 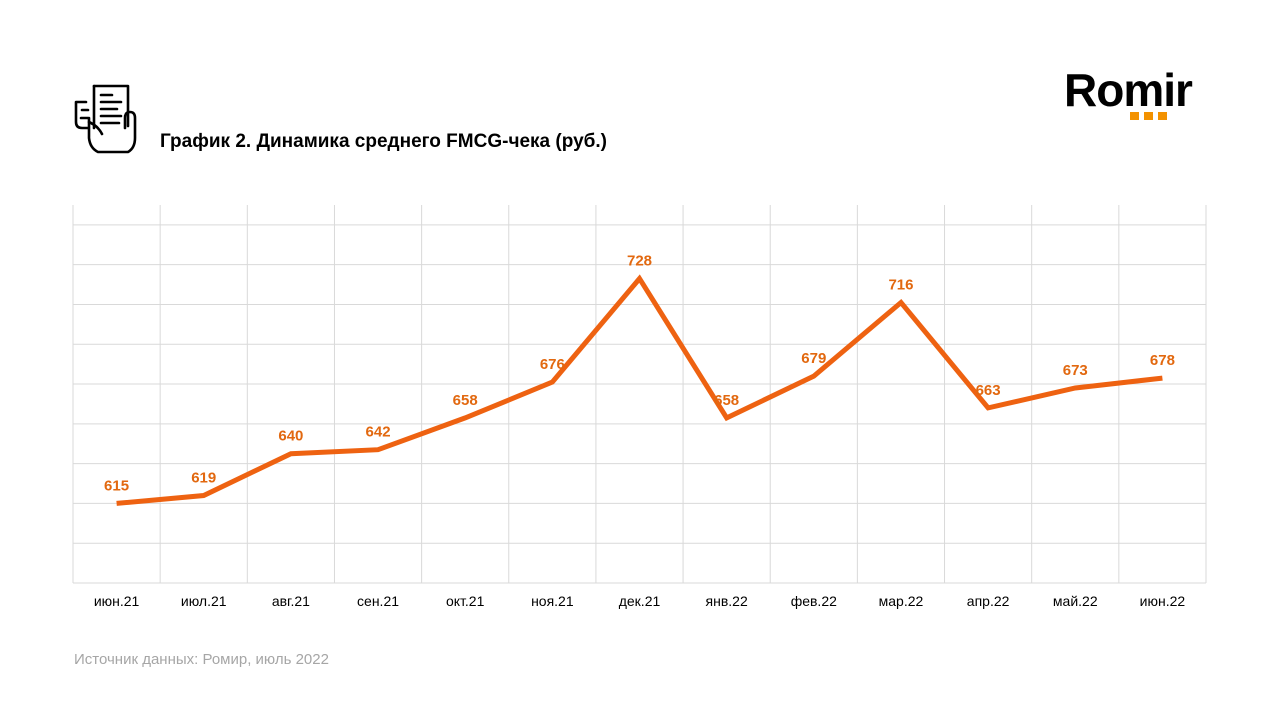 I want to click on romir-logo: Romir, so click(x=1139, y=94).